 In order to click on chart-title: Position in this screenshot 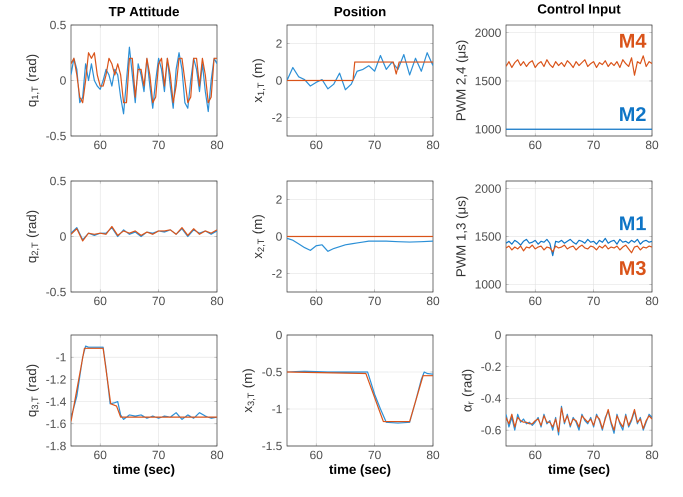, I will do `click(360, 11)`.